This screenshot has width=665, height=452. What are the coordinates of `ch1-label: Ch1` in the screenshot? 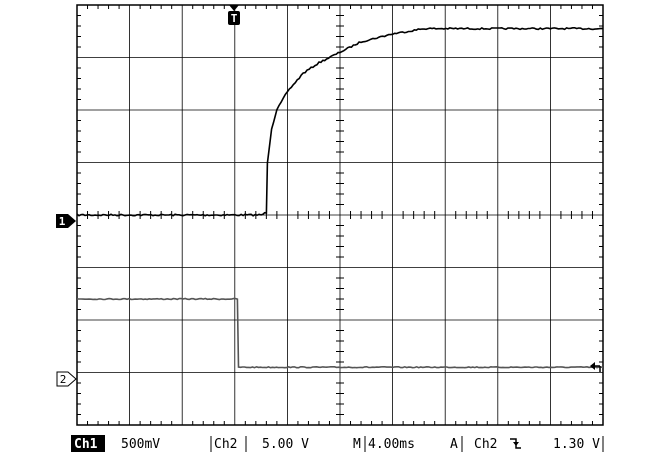 It's located at (86, 444).